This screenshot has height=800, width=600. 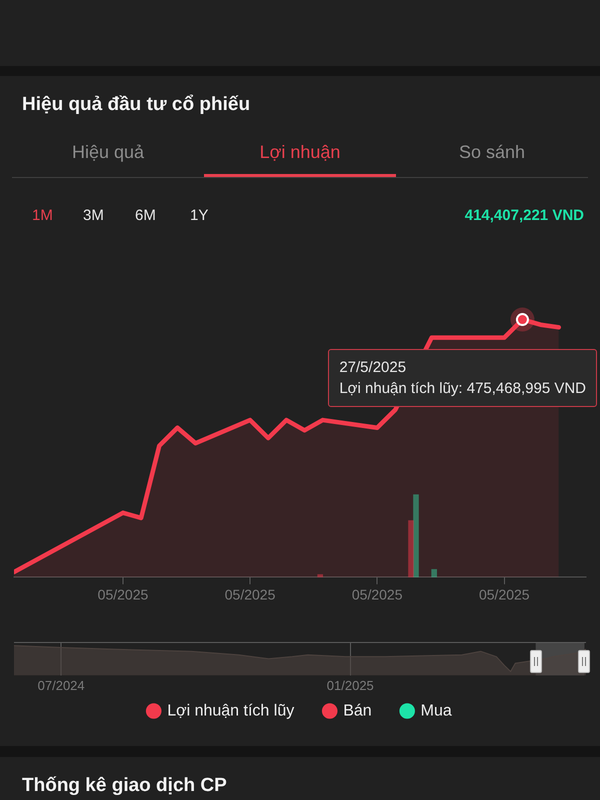 What do you see at coordinates (350, 685) in the screenshot?
I see `x-tick-label: 01/2025` at bounding box center [350, 685].